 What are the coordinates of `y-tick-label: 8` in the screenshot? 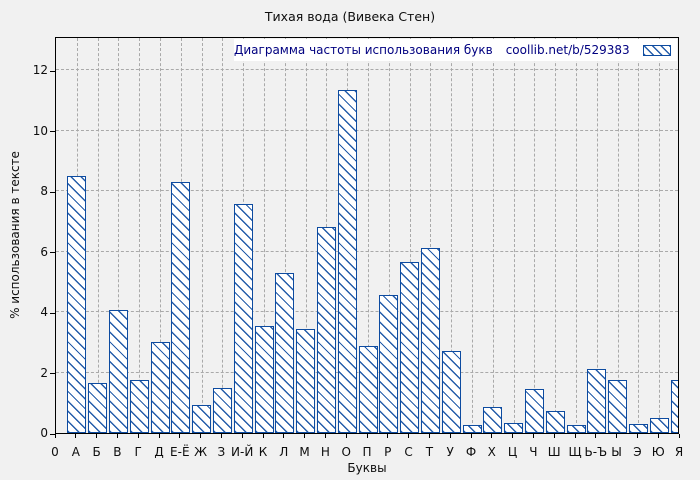 It's located at (44, 191).